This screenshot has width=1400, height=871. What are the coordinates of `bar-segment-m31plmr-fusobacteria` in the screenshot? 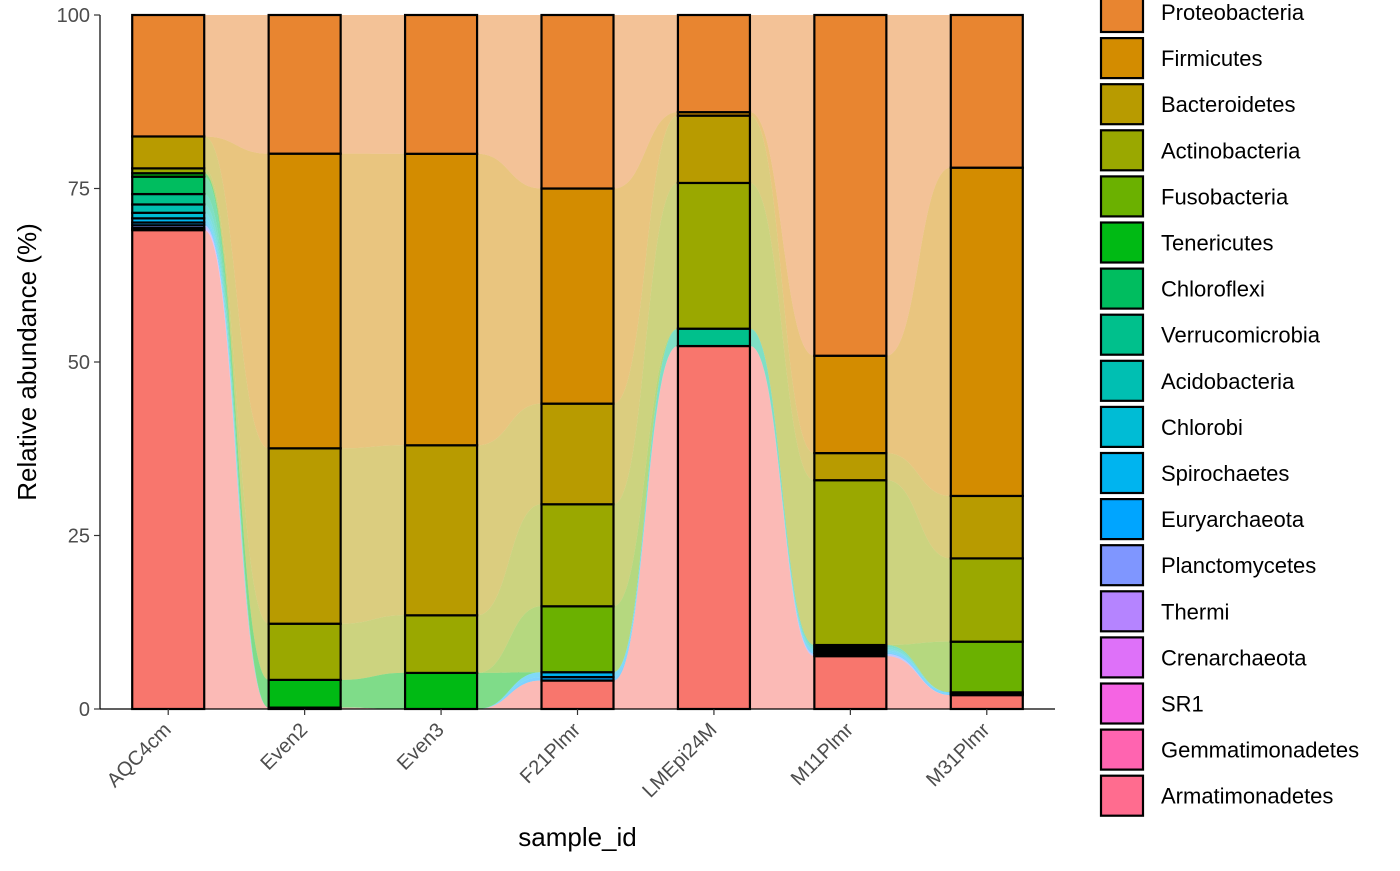 It's located at (986, 667).